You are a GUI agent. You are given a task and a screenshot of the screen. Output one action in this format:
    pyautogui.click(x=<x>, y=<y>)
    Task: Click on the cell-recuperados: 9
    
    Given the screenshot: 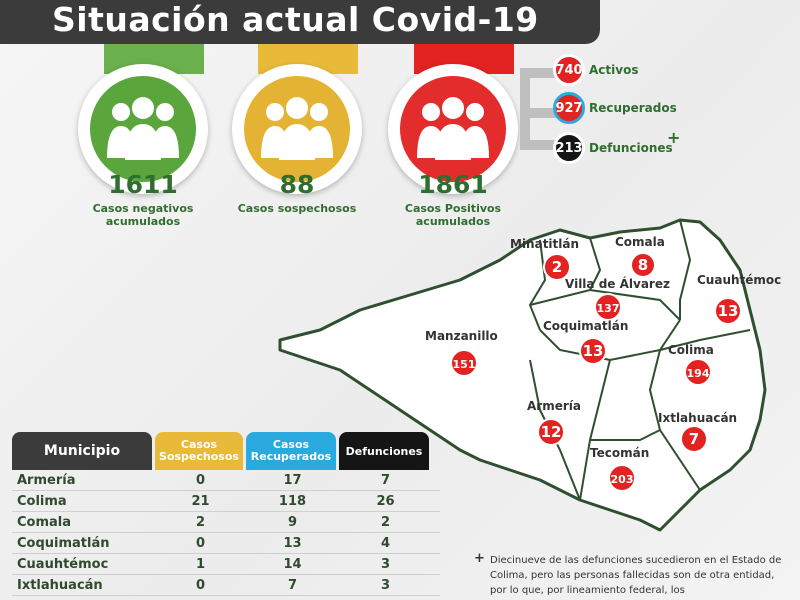 What is the action you would take?
    pyautogui.click(x=292, y=522)
    